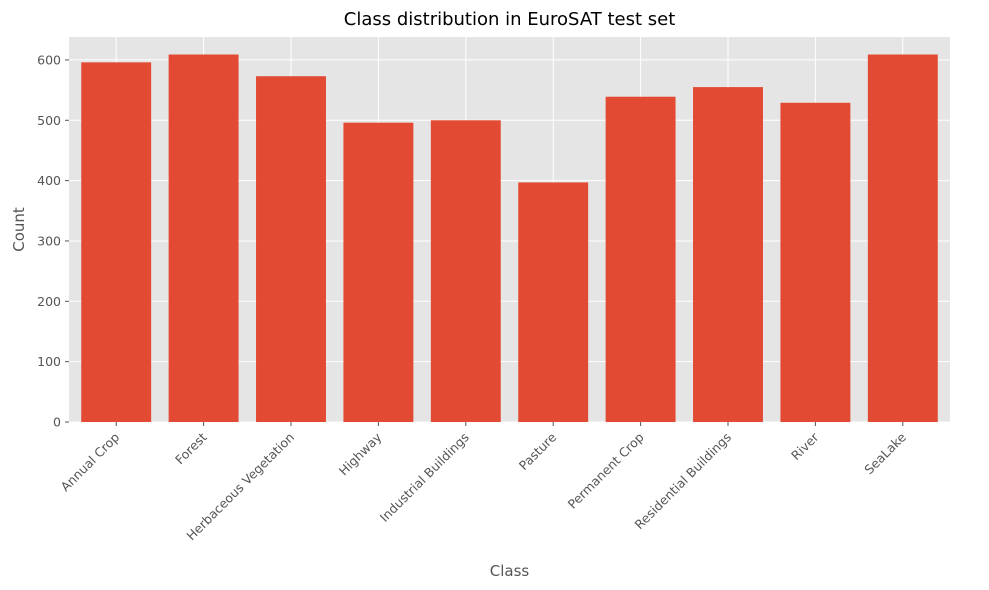 Image resolution: width=989 pixels, height=590 pixels. Describe the element at coordinates (510, 19) in the screenshot. I see `chart-title: Class distribution in EuroSAT test set` at that location.